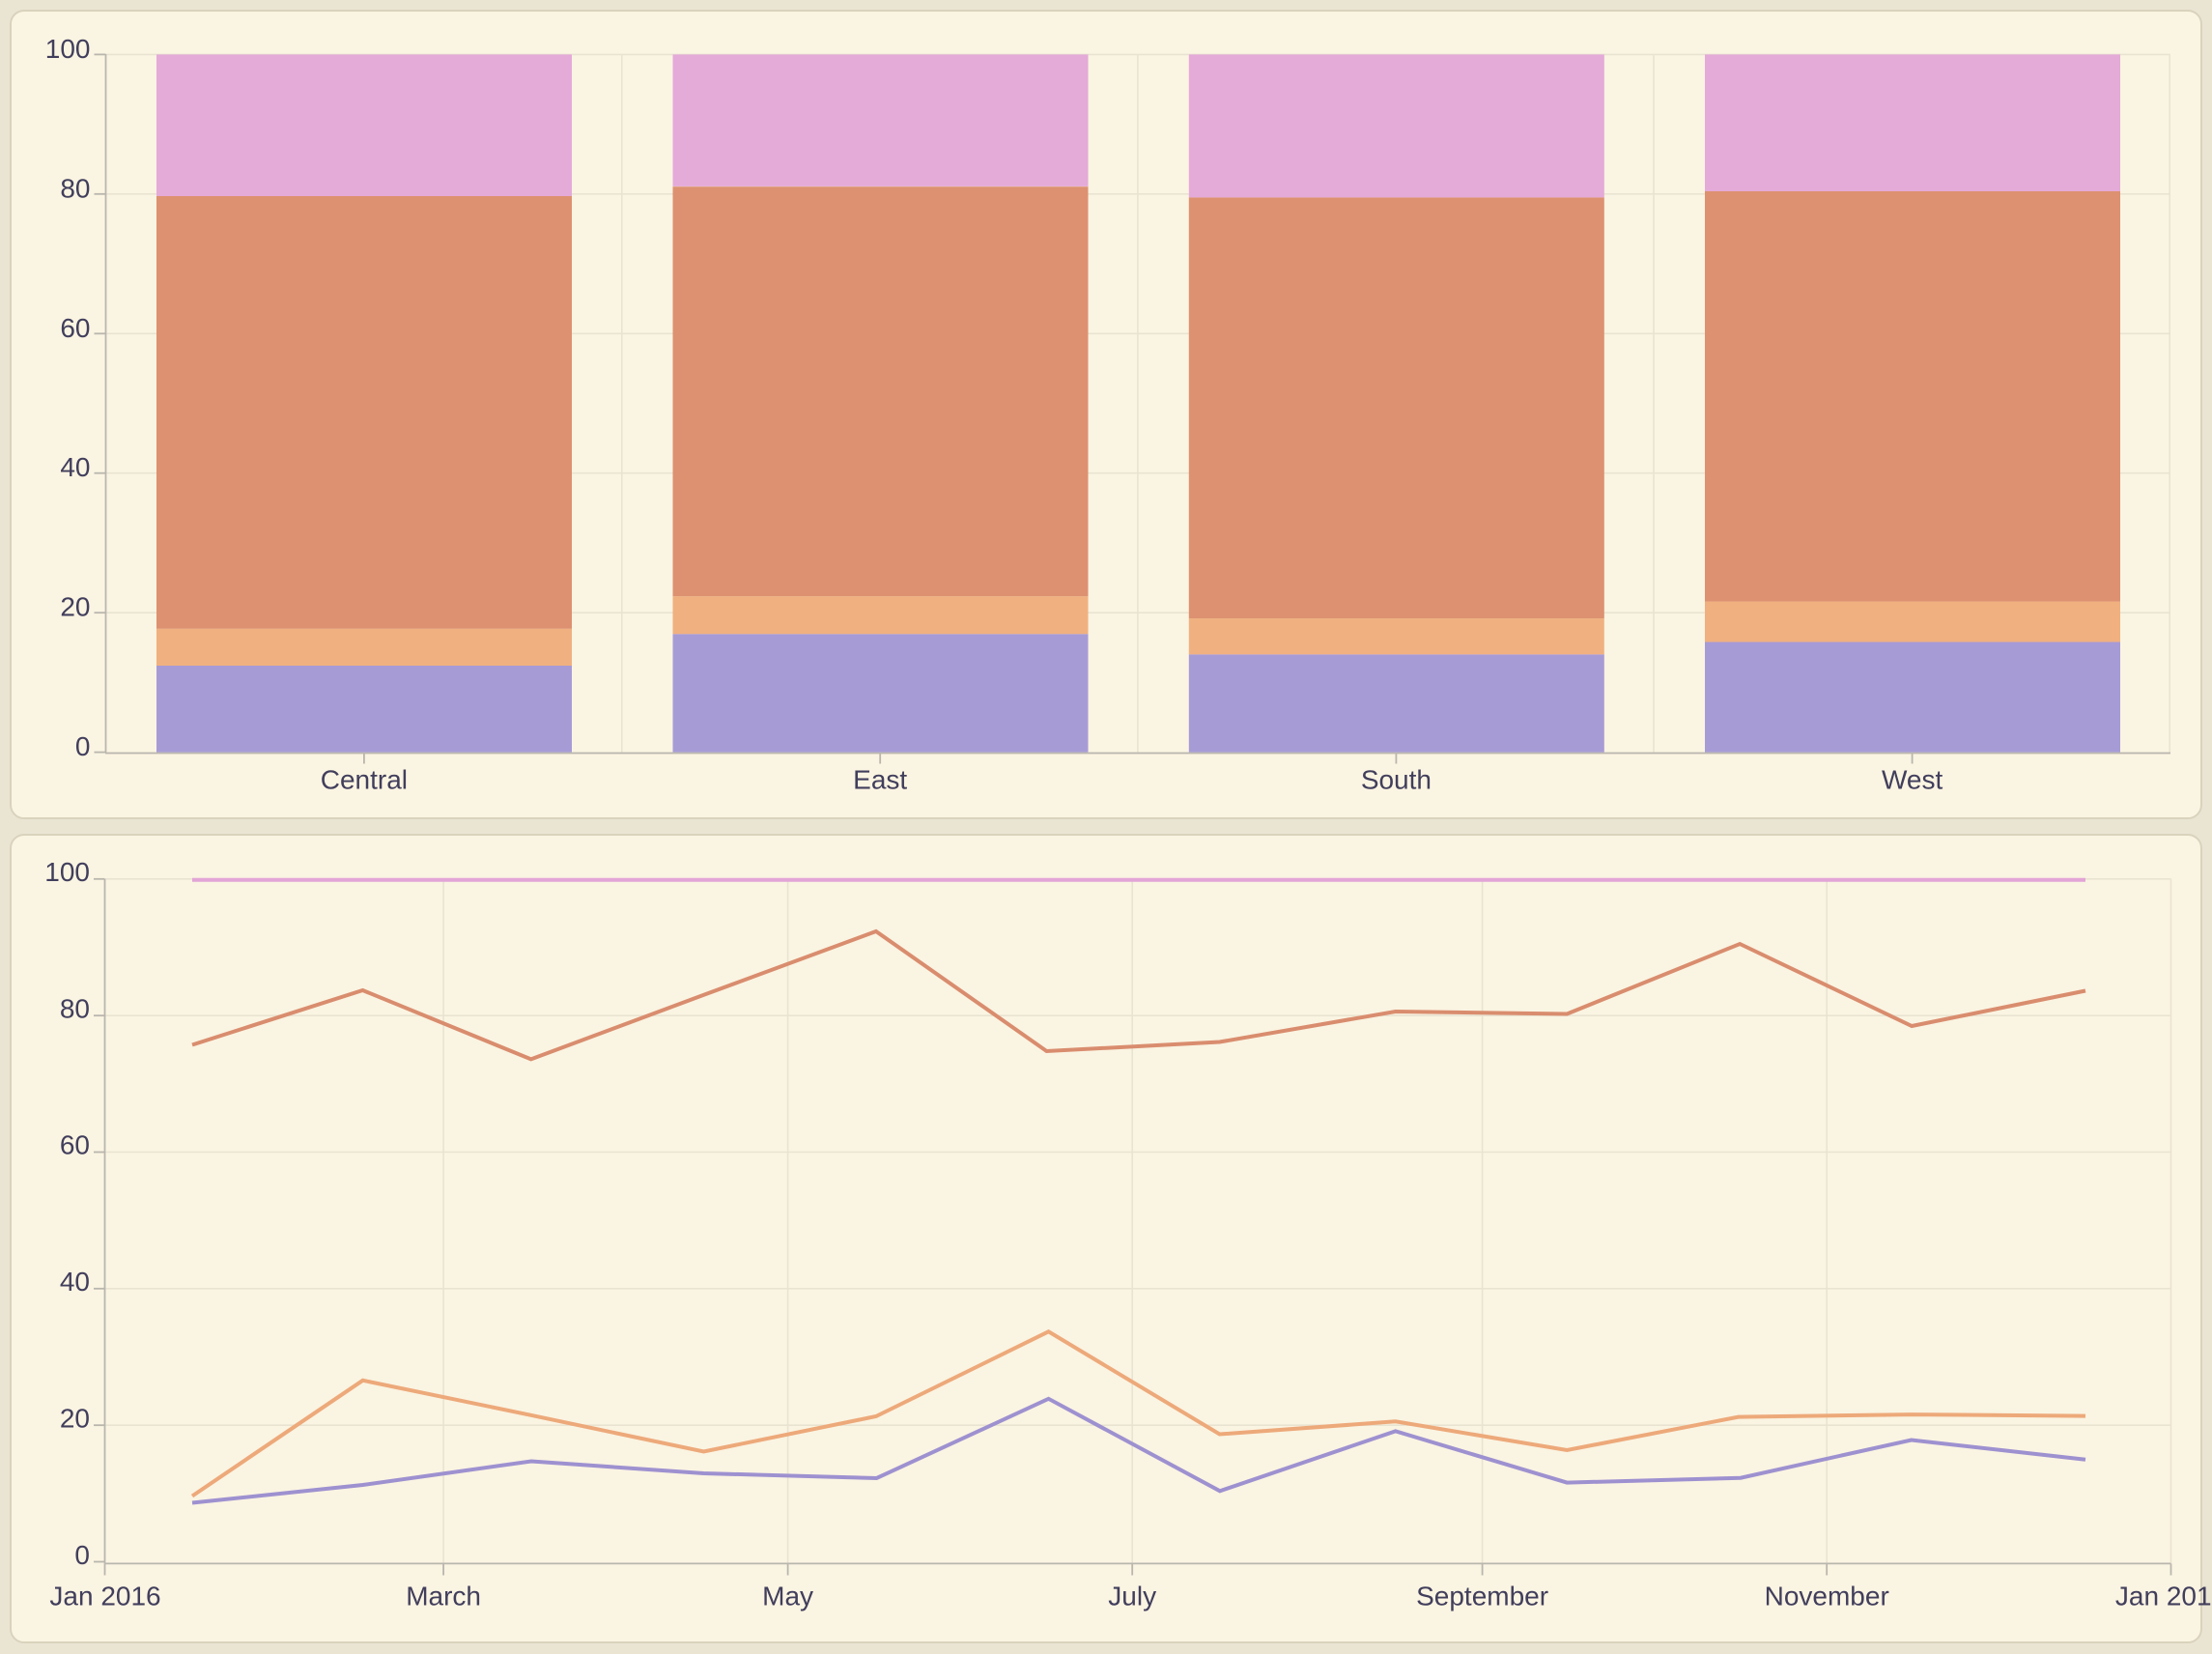 This screenshot has width=2212, height=1654. Describe the element at coordinates (788, 1596) in the screenshot. I see `svg-text: May` at that location.